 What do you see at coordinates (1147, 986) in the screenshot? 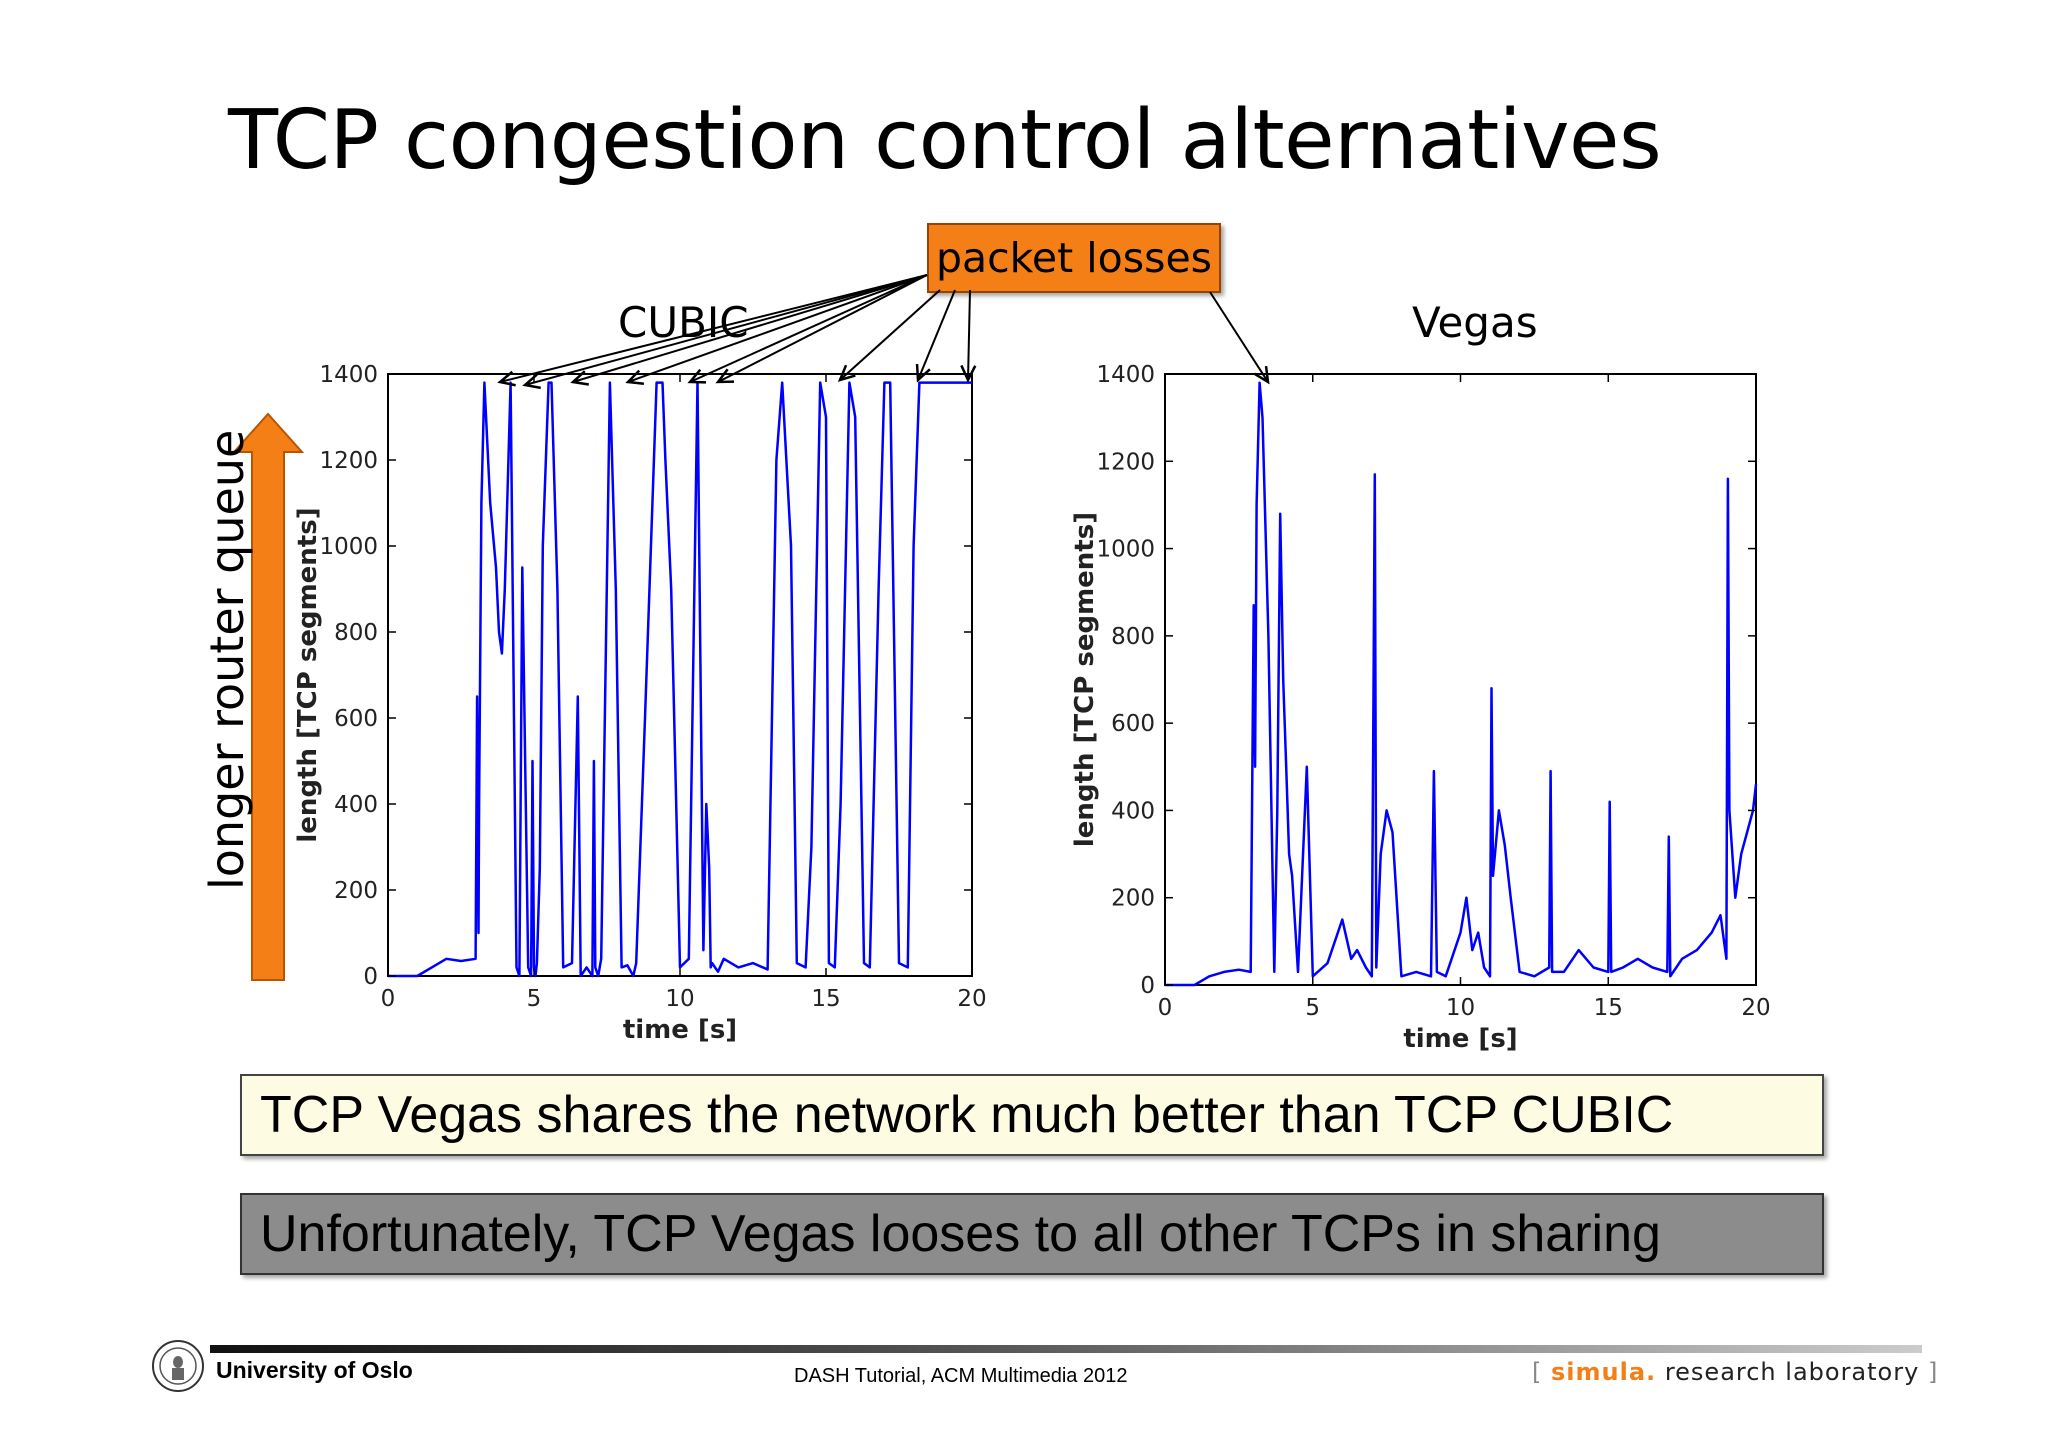
I see `y-tick-label-vegas: 0` at bounding box center [1147, 986].